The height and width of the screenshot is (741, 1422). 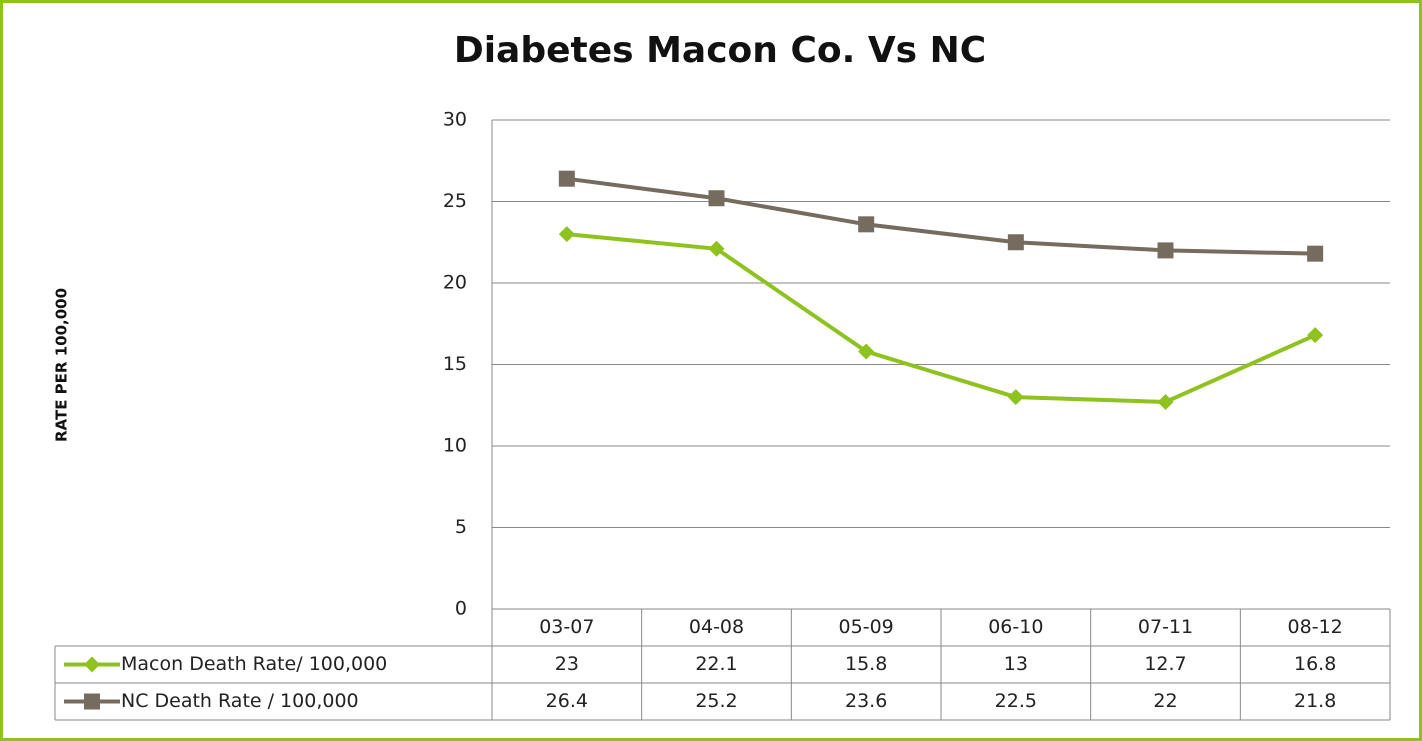 What do you see at coordinates (455, 364) in the screenshot?
I see `y-tick-label: 15` at bounding box center [455, 364].